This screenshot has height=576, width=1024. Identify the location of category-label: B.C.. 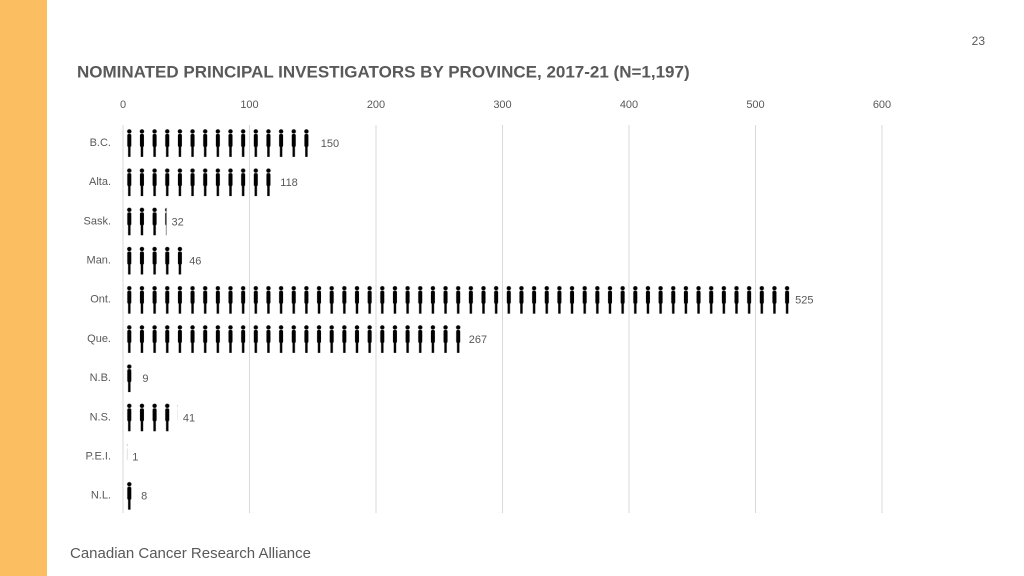
(100, 143).